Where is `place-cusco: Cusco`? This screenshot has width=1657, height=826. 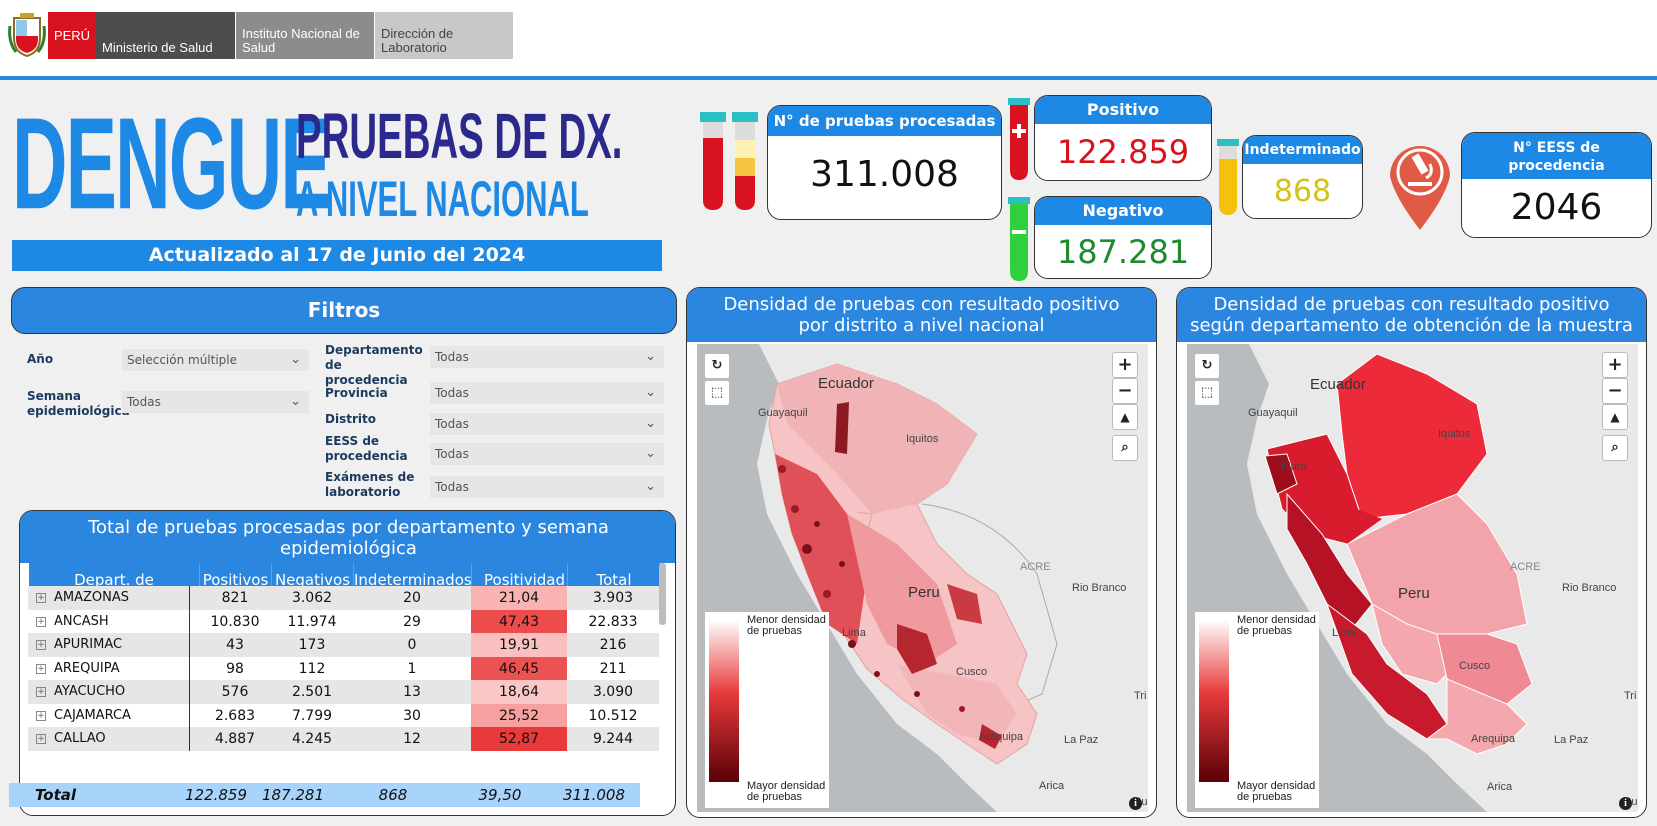
place-cusco: Cusco is located at coordinates (1475, 666).